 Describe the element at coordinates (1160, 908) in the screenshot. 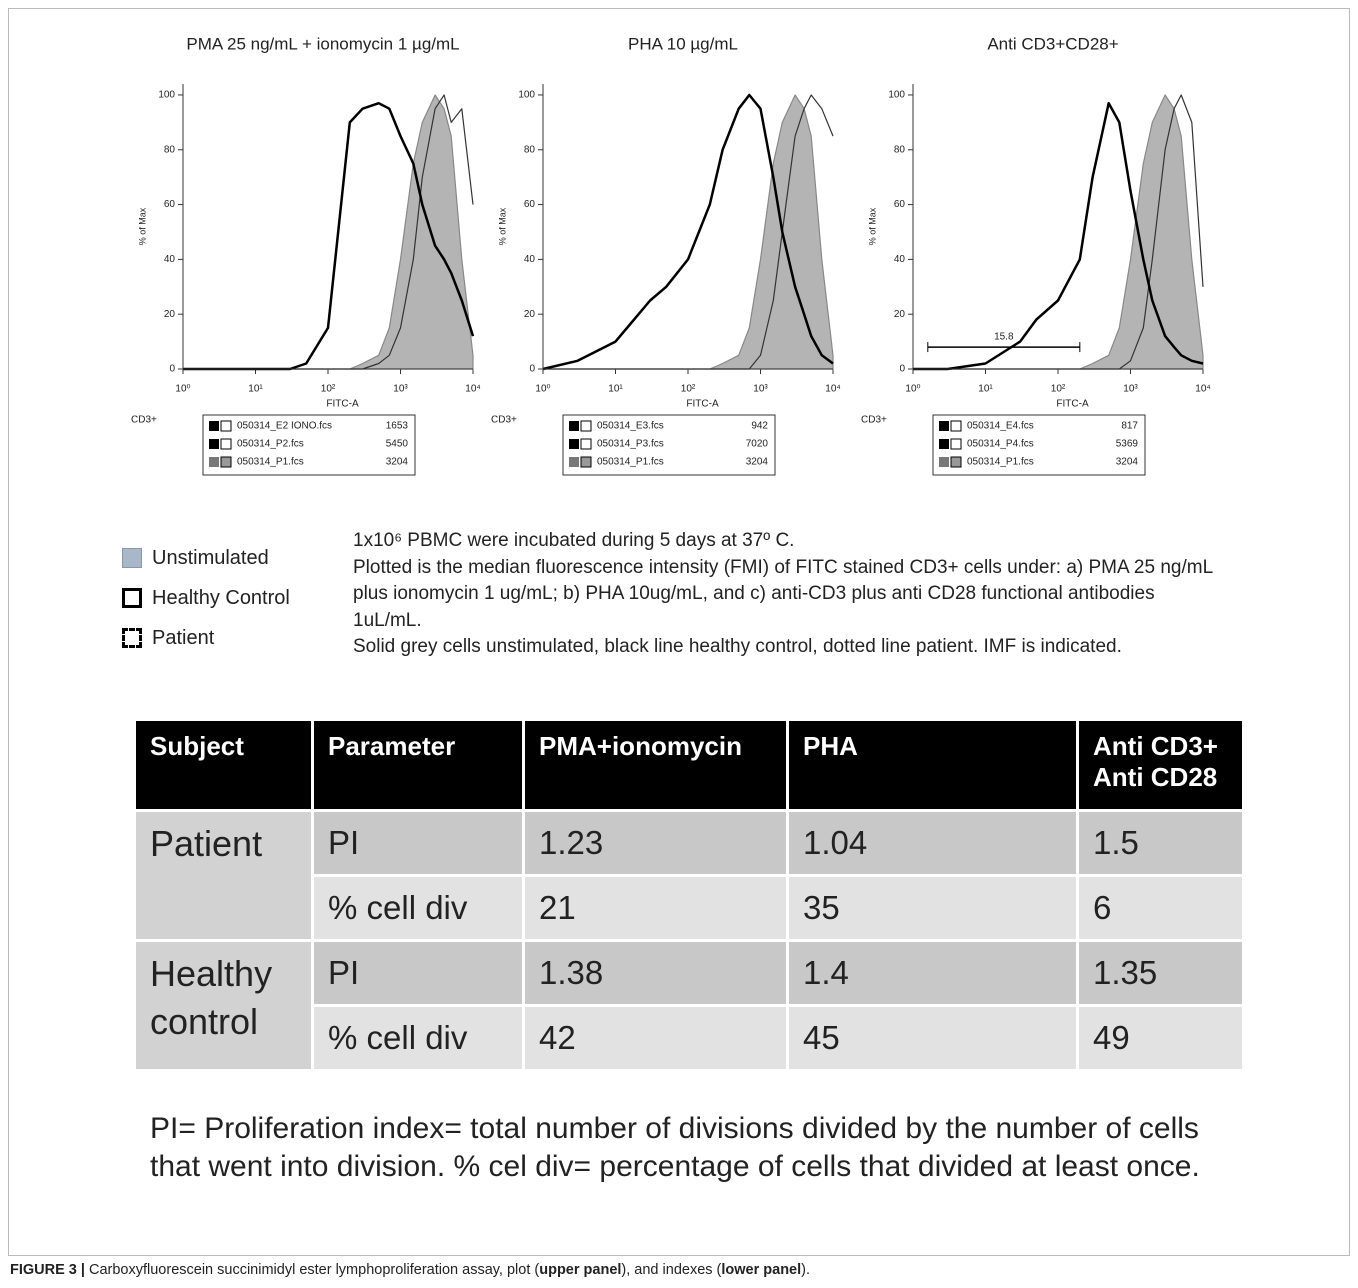

I see `value-cell: 6` at that location.